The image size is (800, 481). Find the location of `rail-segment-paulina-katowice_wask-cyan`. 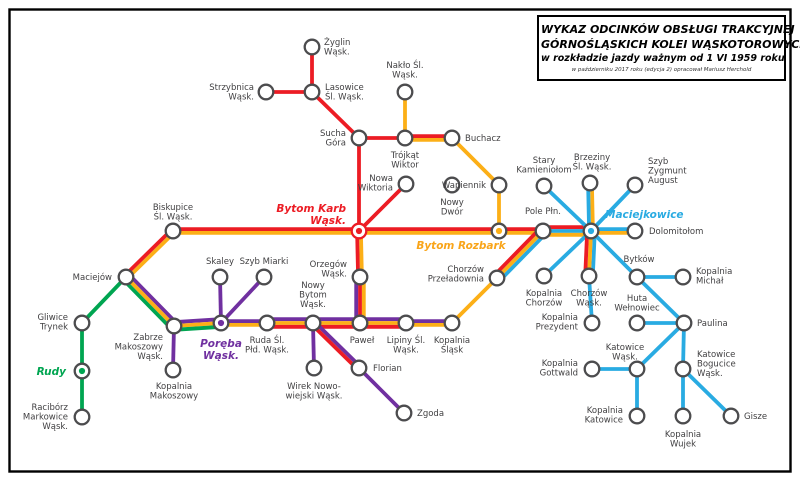

rail-segment-paulina-katowice_wask-cyan is located at coordinates (660, 346).